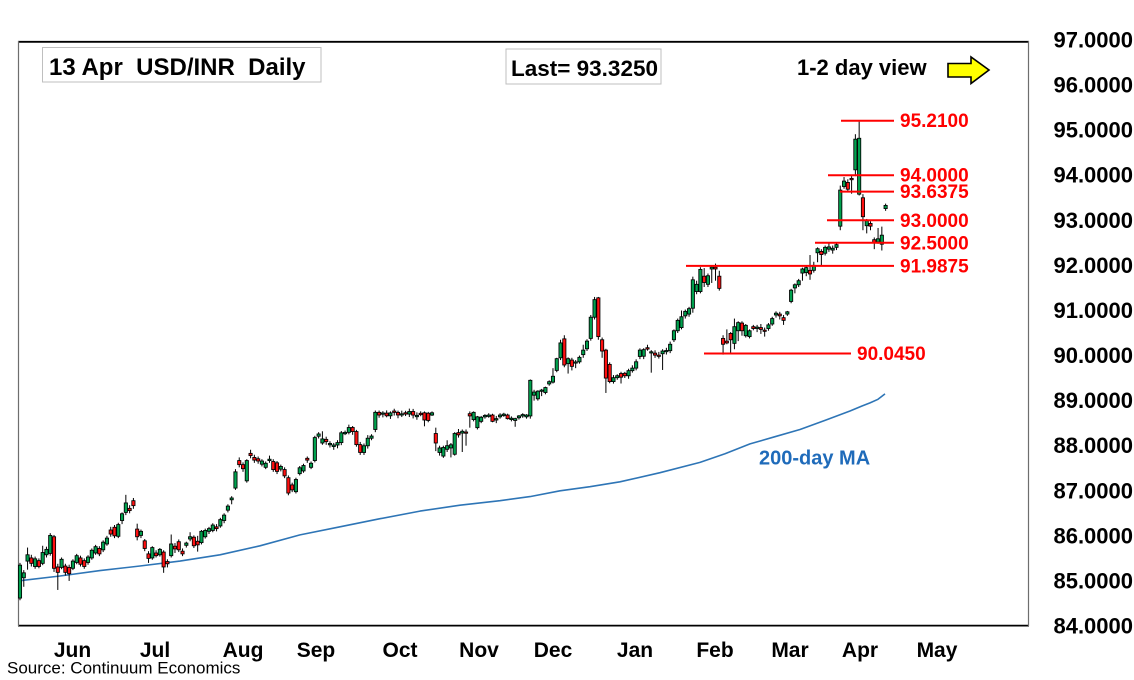 Image resolution: width=1134 pixels, height=680 pixels. What do you see at coordinates (1093, 130) in the screenshot?
I see `svg-text: 95.0000` at bounding box center [1093, 130].